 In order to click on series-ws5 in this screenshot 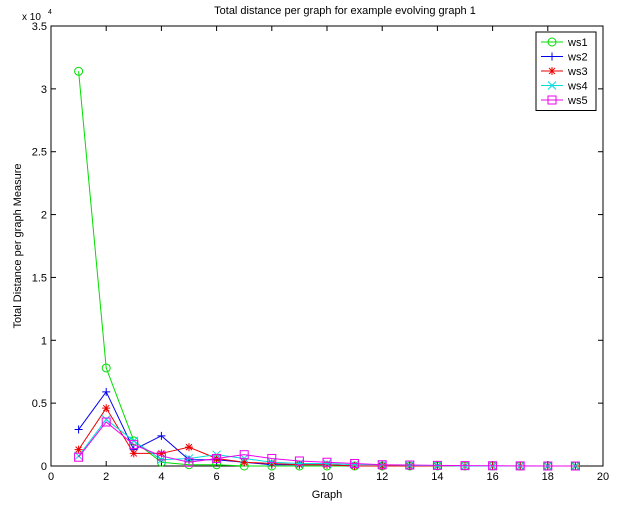, I will do `click(327, 444)`.